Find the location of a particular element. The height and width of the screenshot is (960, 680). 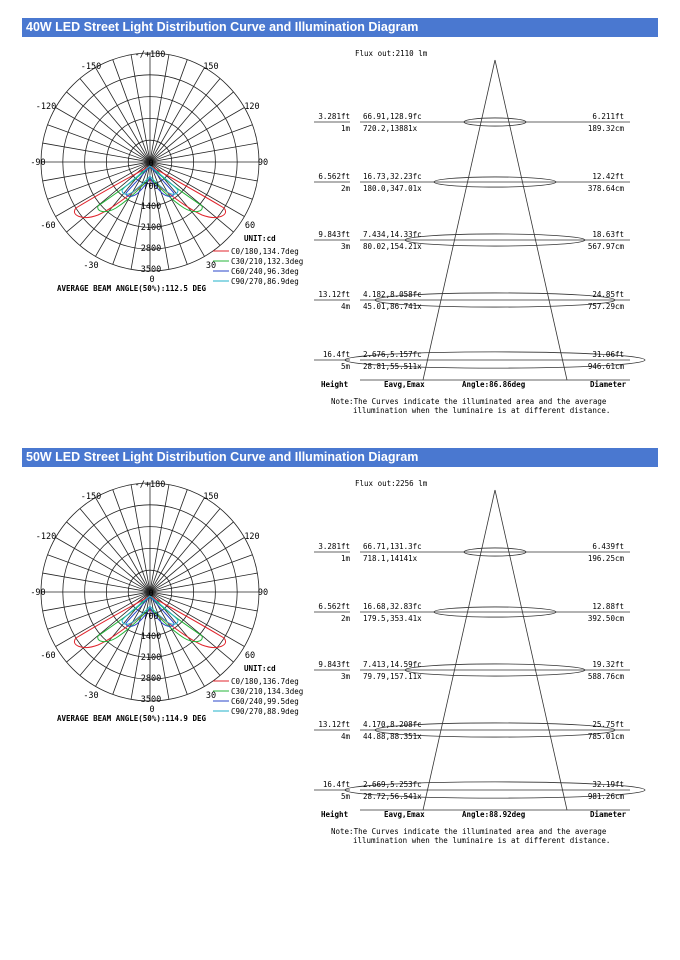

fc-values: 7.413,14.59fc is located at coordinates (392, 664).